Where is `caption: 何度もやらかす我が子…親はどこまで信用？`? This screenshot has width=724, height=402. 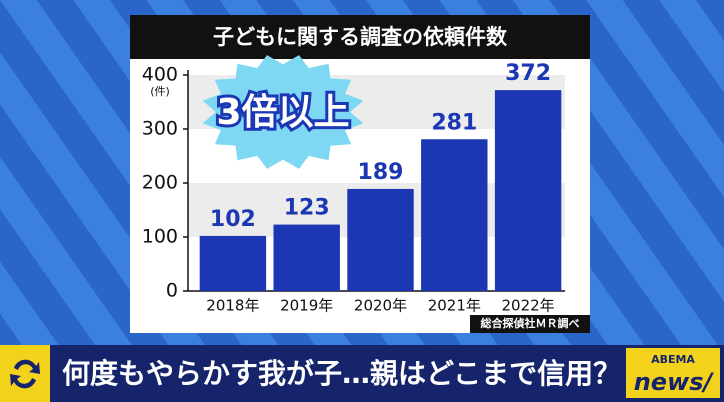 caption: 何度もやらかす我が子…親はどこまで信用？ is located at coordinates (341, 373).